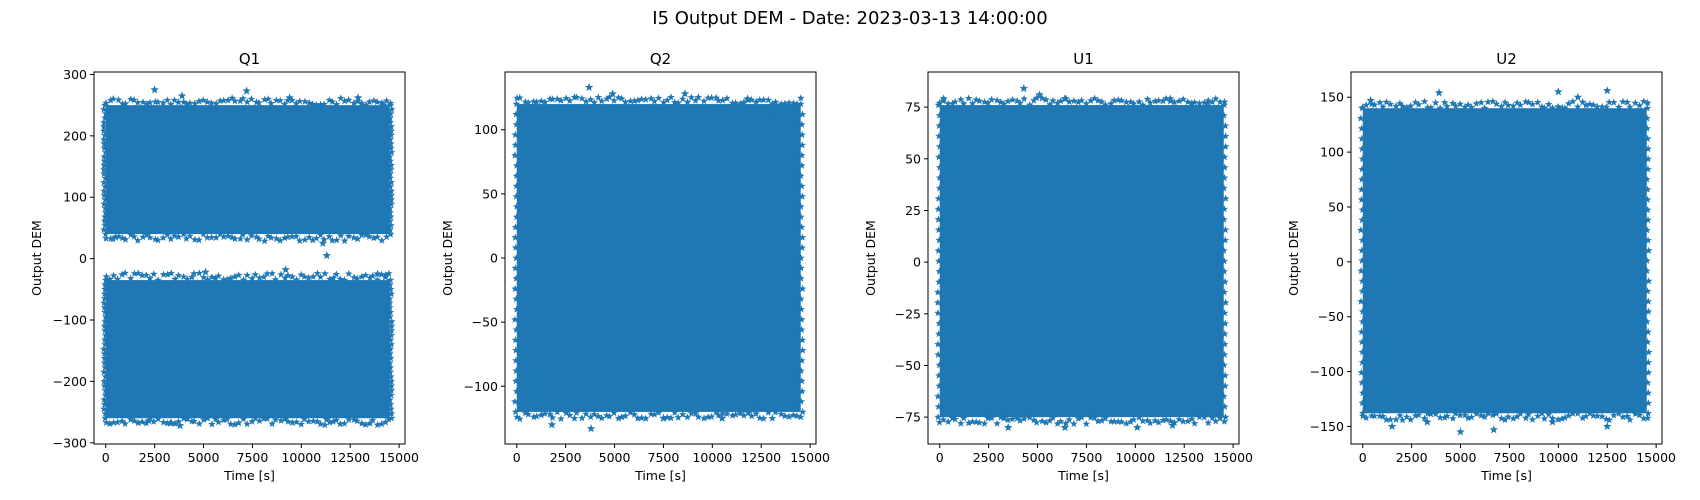 This screenshot has width=1700, height=500. What do you see at coordinates (1505, 261) in the screenshot?
I see `scatter-series` at bounding box center [1505, 261].